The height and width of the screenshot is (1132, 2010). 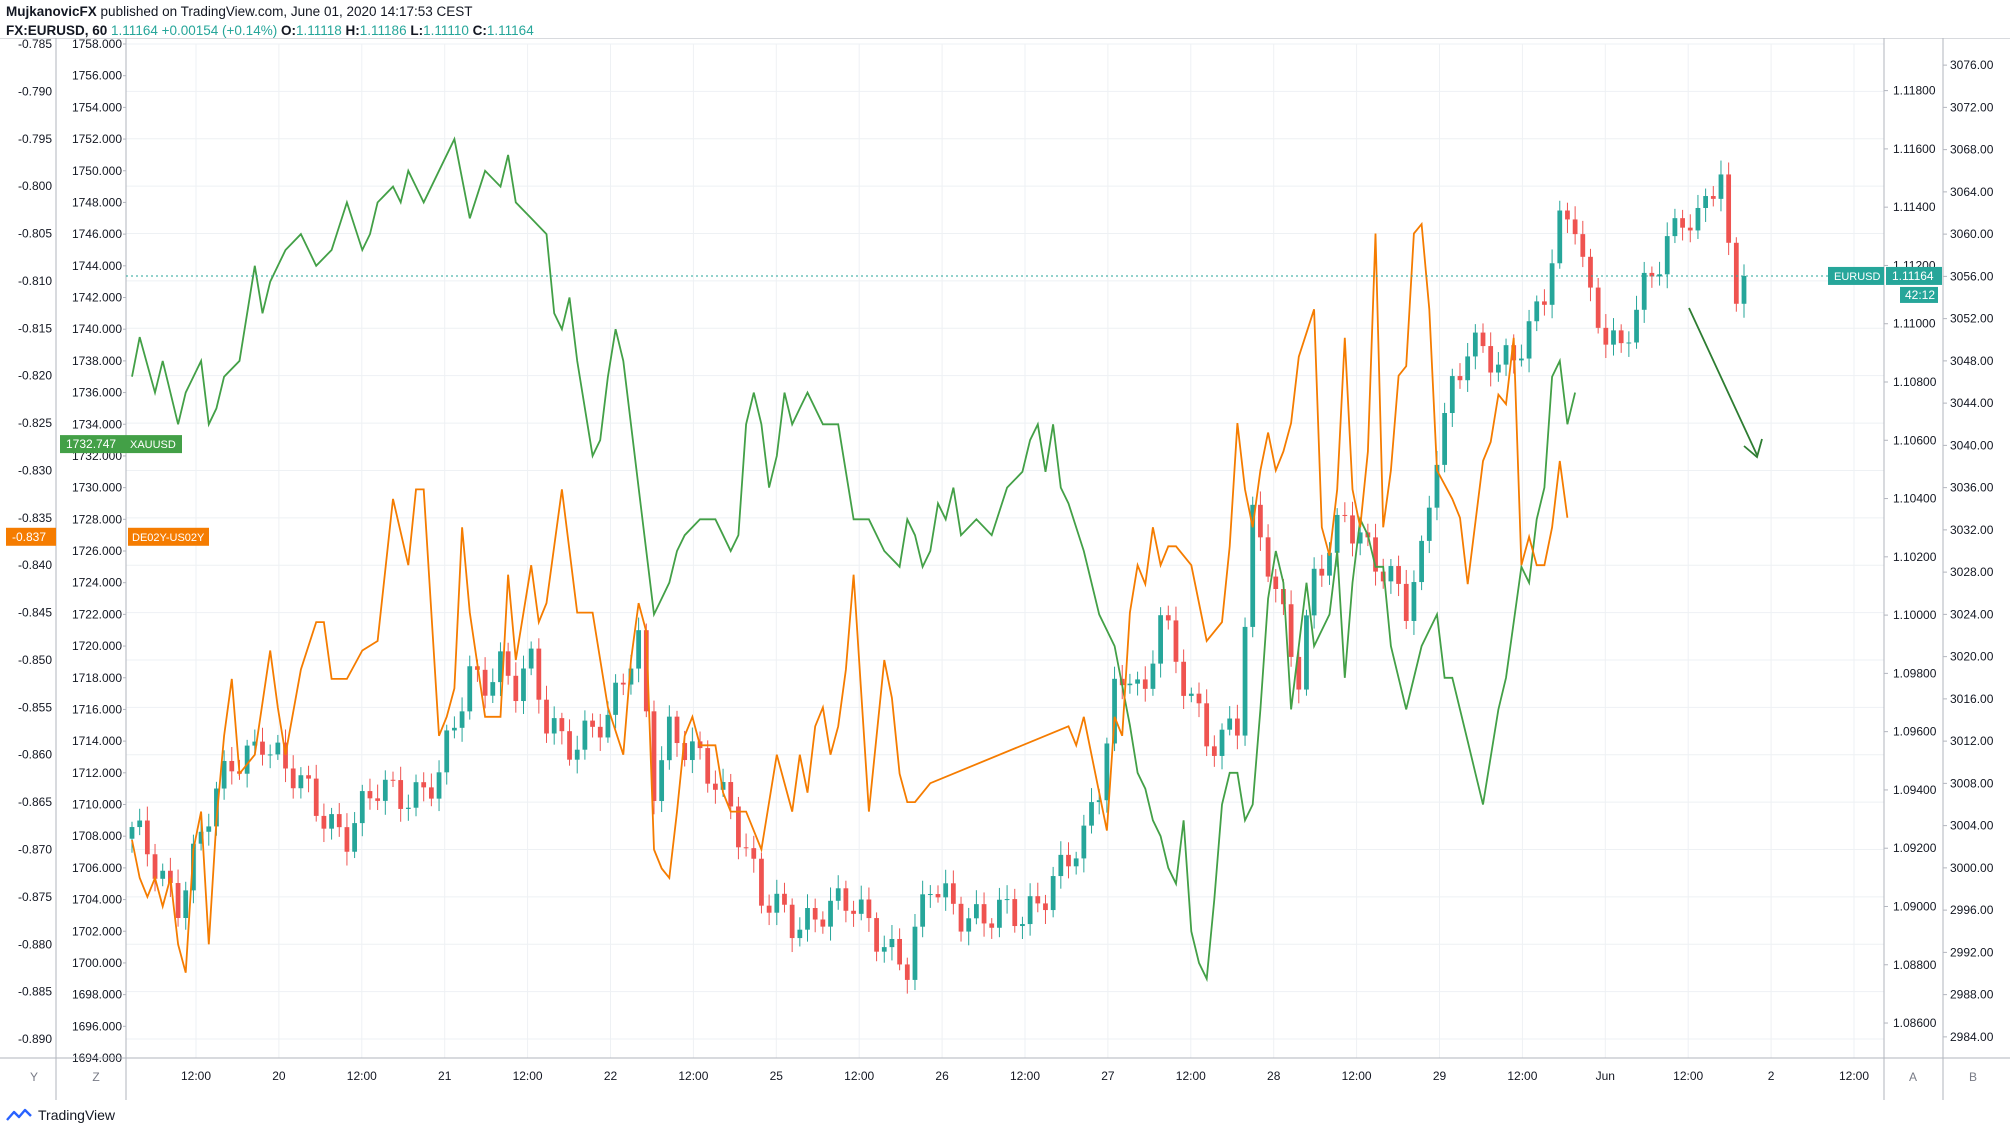 What do you see at coordinates (97, 76) in the screenshot?
I see `left-inner-tick-label: 1756.000` at bounding box center [97, 76].